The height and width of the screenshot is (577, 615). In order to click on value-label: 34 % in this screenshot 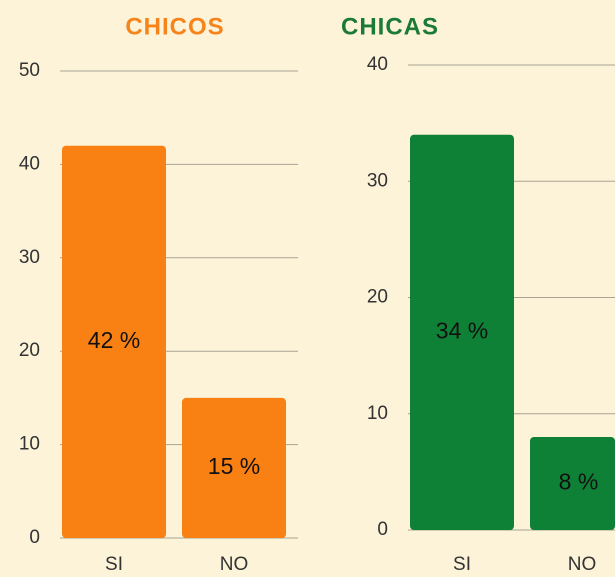, I will do `click(462, 330)`.